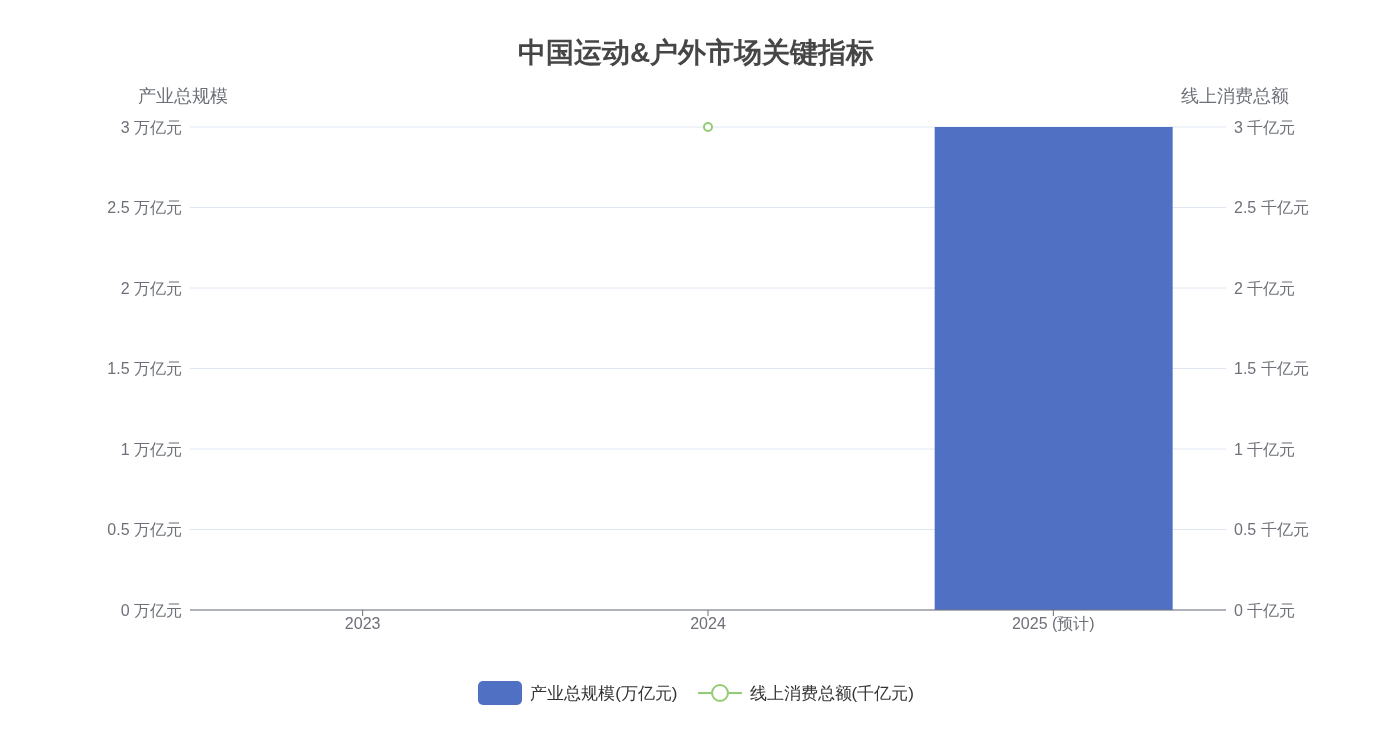 This screenshot has height=736, width=1392. What do you see at coordinates (144, 369) in the screenshot?
I see `y-tick-label: 1.5 万亿元` at bounding box center [144, 369].